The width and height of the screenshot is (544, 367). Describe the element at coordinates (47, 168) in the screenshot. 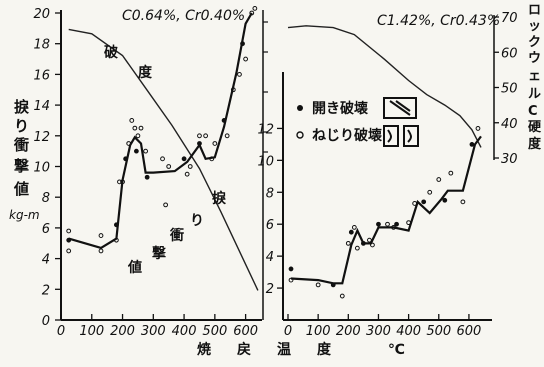

I see `left-y-ticks: 0 2 4 6 8 10 12 14 16 18 20` at that location.